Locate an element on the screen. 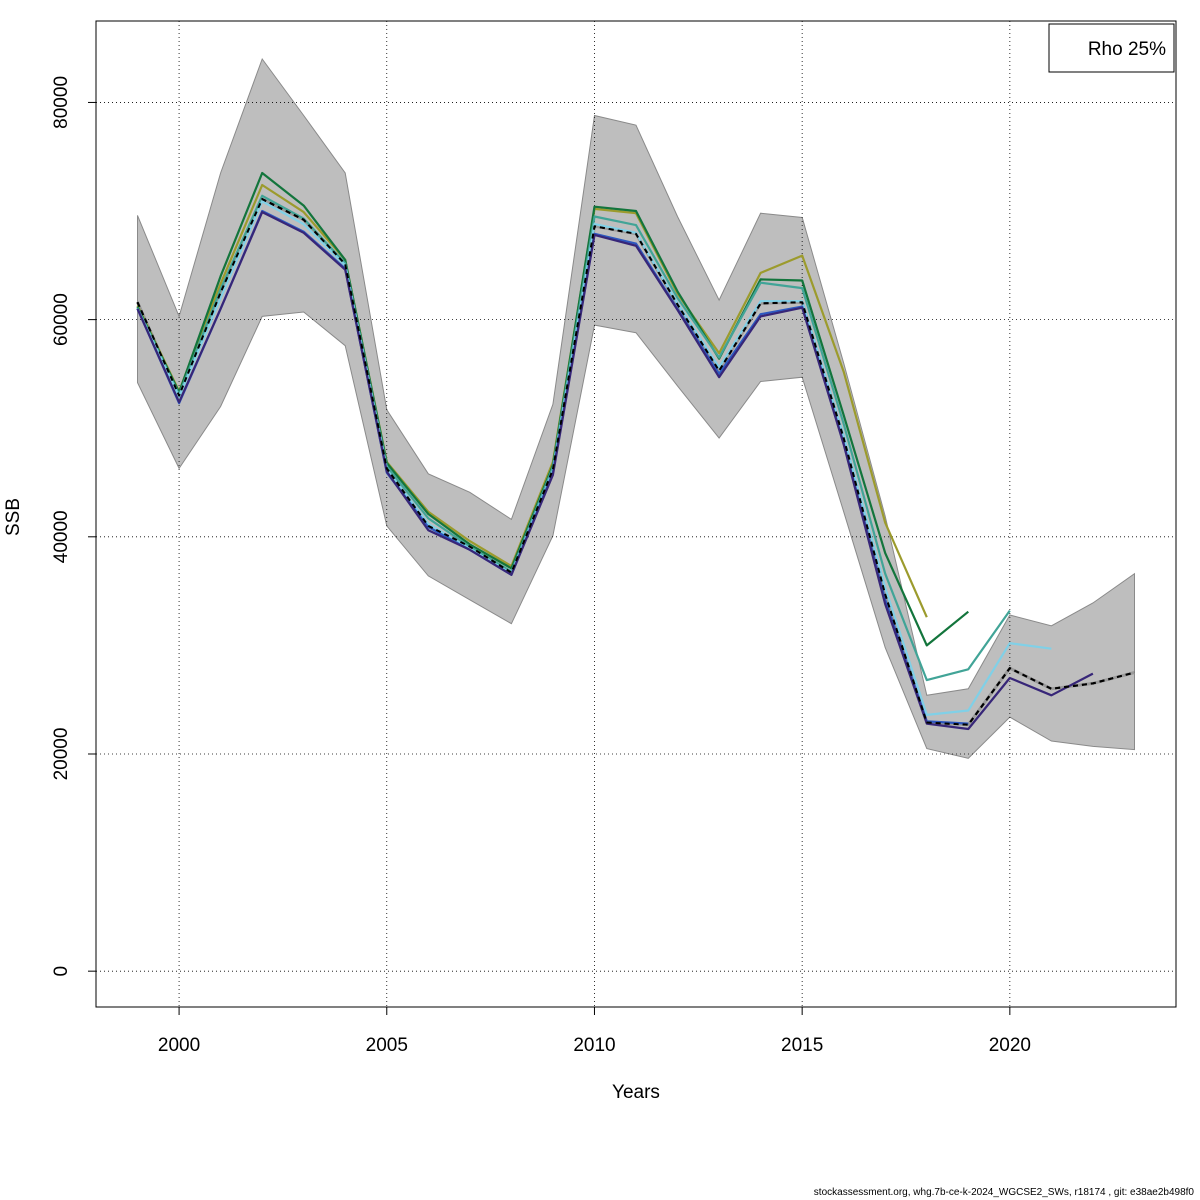 The height and width of the screenshot is (1200, 1200). x-axis-title: Years is located at coordinates (636, 1092).